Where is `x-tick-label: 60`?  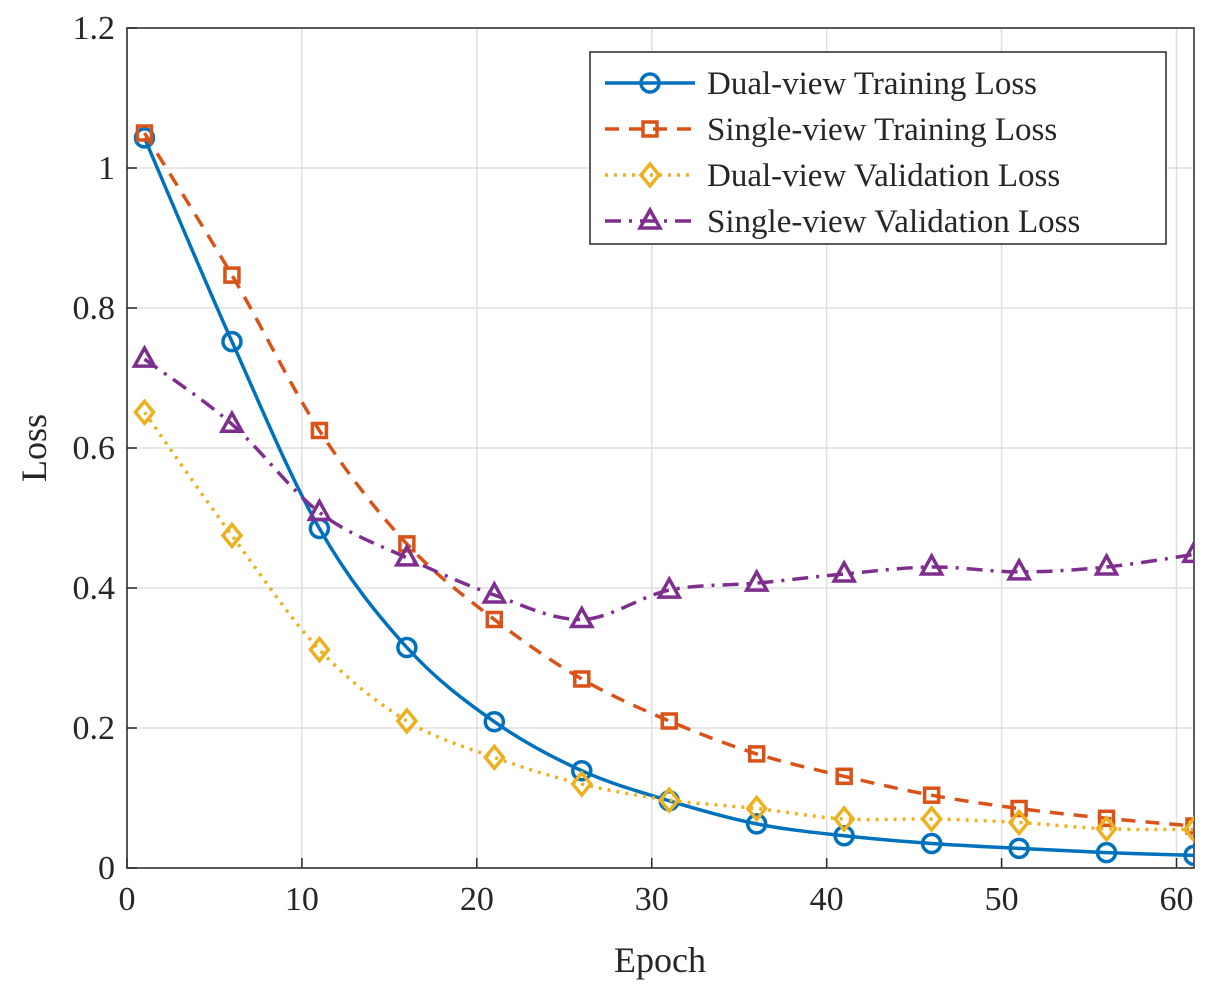
x-tick-label: 60 is located at coordinates (1177, 899).